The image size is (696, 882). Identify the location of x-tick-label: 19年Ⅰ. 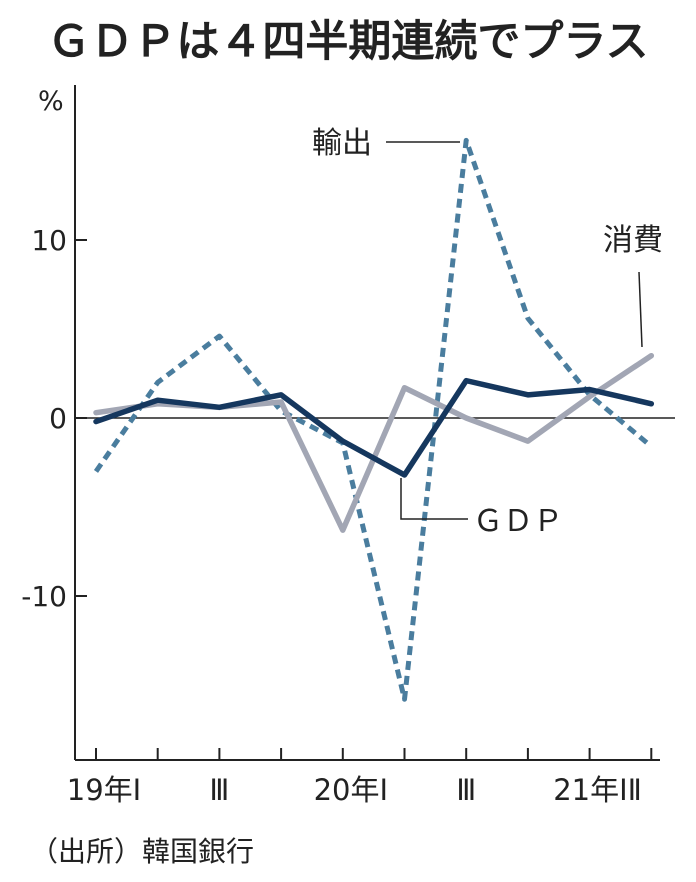
(104, 790).